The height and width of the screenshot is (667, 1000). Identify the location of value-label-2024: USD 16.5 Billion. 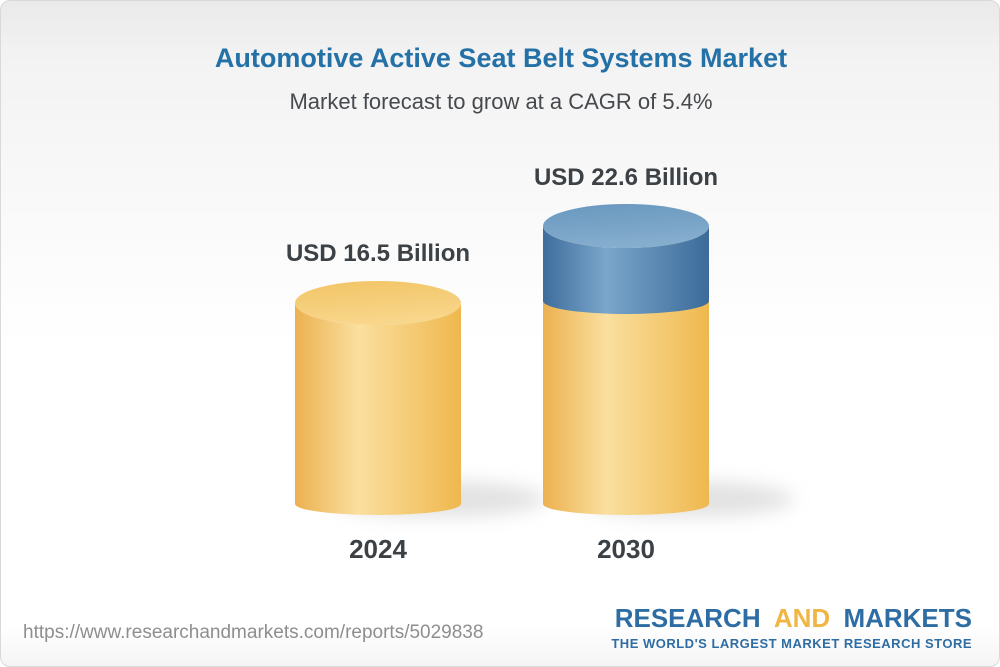
(378, 253).